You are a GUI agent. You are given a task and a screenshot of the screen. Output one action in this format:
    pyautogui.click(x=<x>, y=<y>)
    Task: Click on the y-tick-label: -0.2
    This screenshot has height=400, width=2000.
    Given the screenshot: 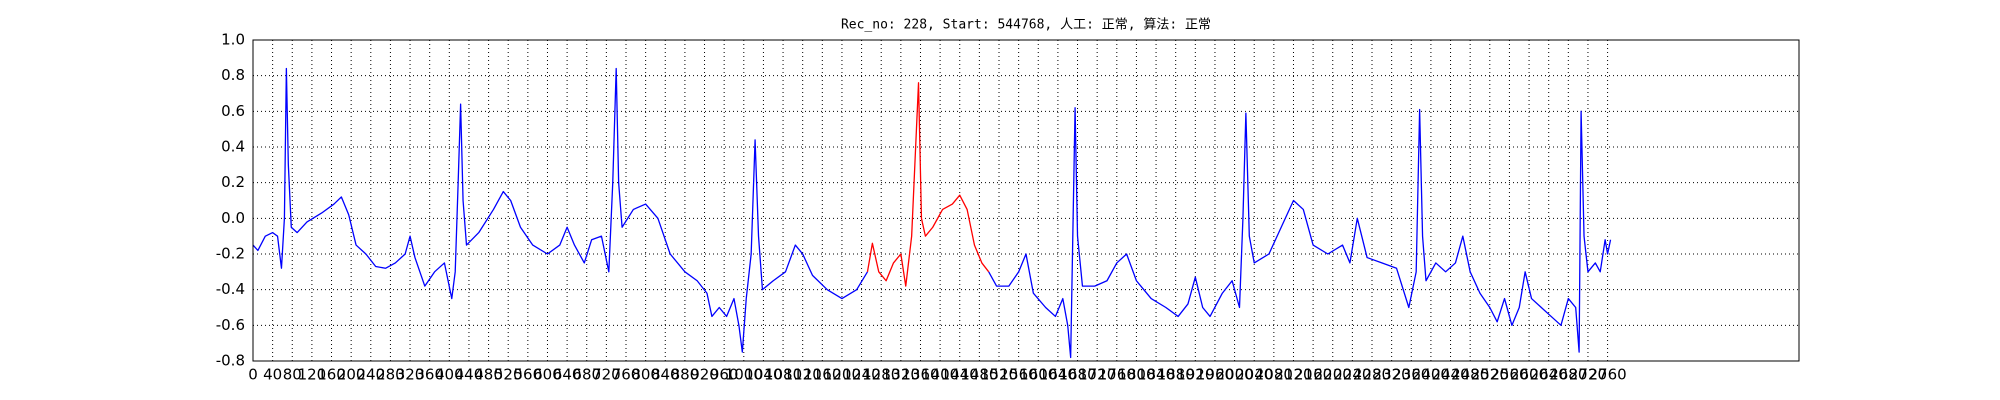 What is the action you would take?
    pyautogui.click(x=230, y=254)
    